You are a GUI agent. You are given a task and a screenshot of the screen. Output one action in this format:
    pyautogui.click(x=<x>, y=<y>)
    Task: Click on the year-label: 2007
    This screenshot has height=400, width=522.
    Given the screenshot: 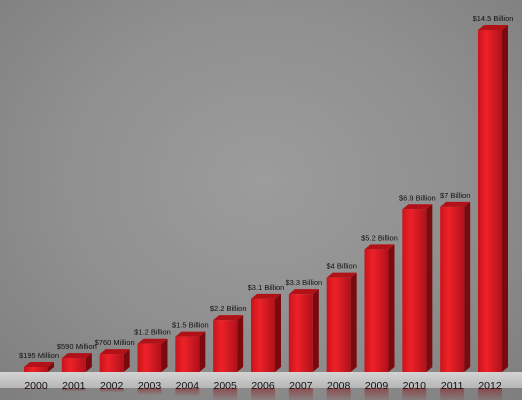 What is the action you would take?
    pyautogui.click(x=301, y=386)
    